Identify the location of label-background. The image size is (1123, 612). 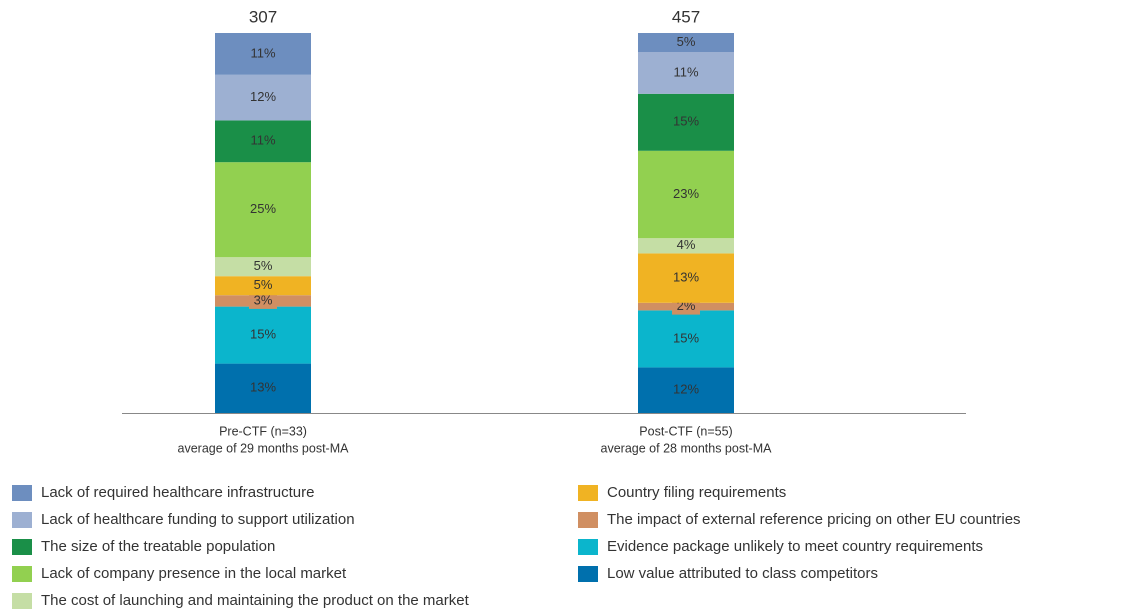
(263, 300).